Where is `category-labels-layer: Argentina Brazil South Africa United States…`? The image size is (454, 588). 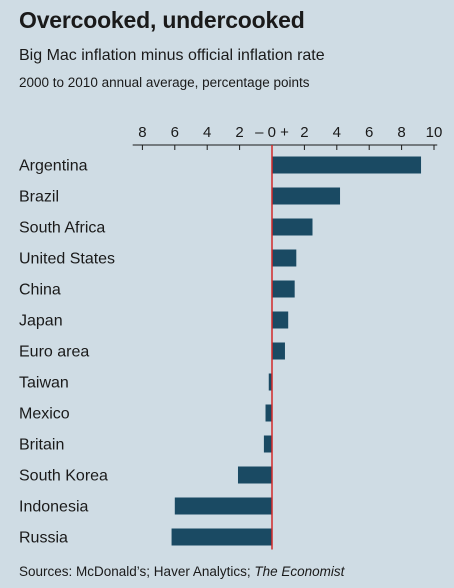 category-labels-layer: Argentina Brazil South Africa United States… is located at coordinates (67, 352).